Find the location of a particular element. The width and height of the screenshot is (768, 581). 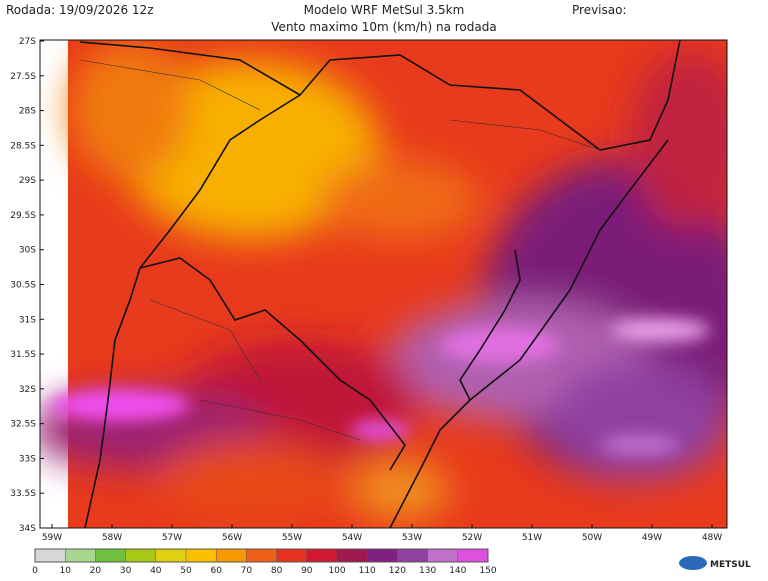

logo: METSUL is located at coordinates (715, 563).